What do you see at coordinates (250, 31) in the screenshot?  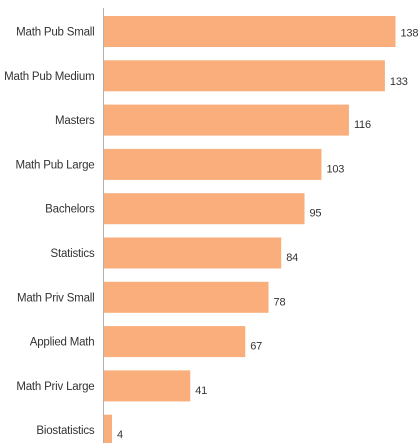 I see `bar-math-pub-small` at bounding box center [250, 31].